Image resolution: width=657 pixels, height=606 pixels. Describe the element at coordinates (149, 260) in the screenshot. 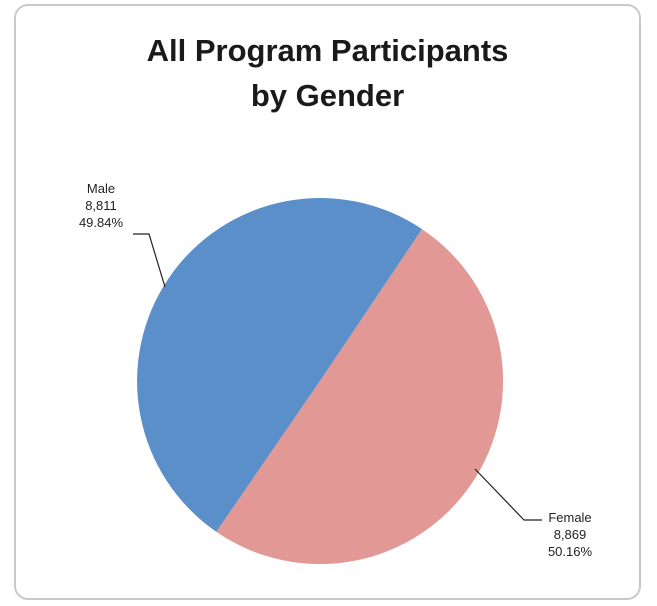

I see `male-leader-line` at that location.